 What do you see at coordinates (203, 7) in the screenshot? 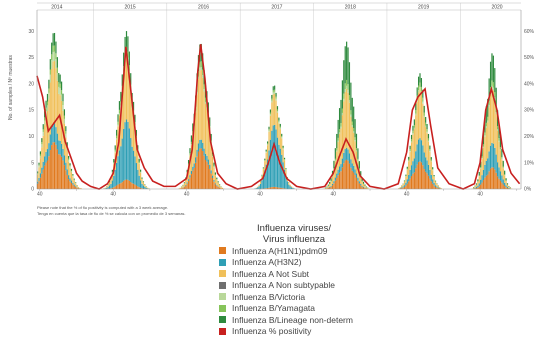
I see `year-label: 2016` at bounding box center [203, 7].